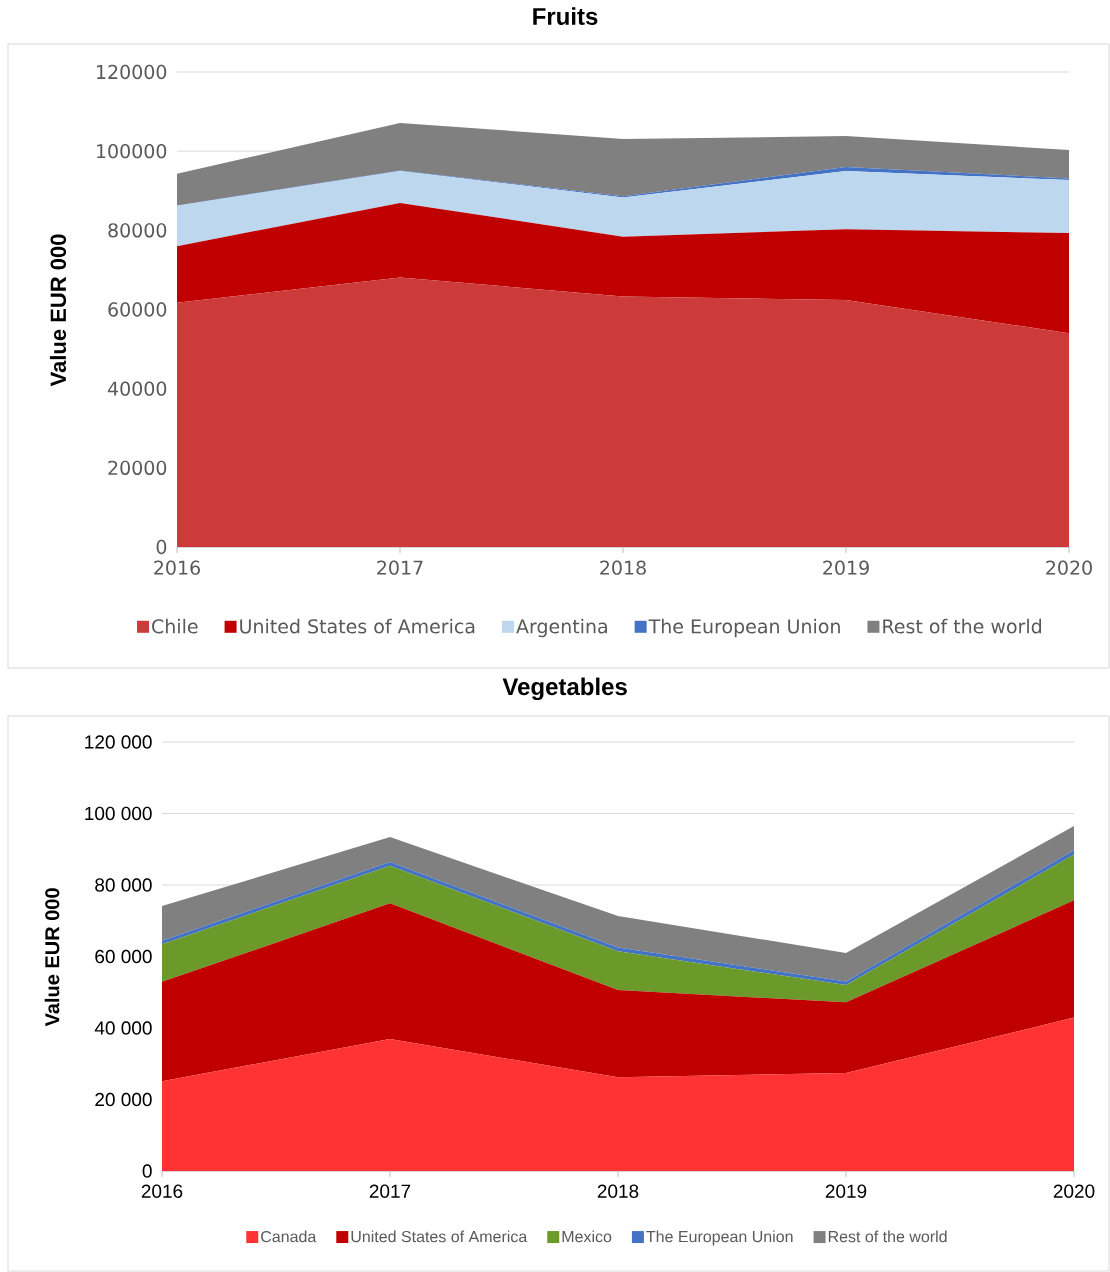 This screenshot has height=1272, width=1110. Describe the element at coordinates (137, 388) in the screenshot. I see `y-tick-label: 40000` at that location.